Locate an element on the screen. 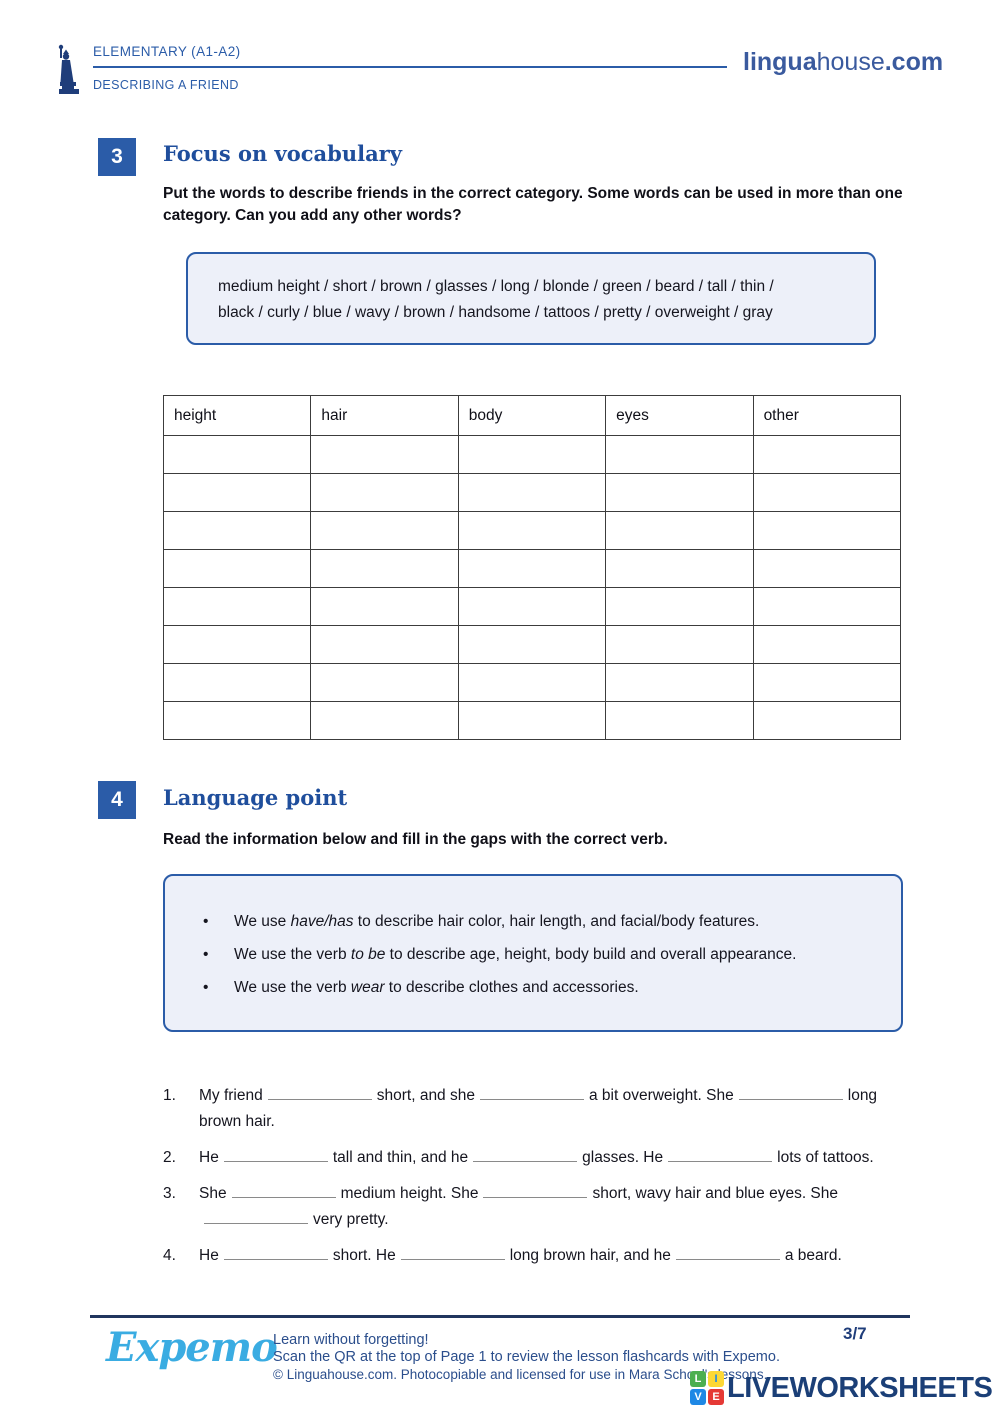  sentence-fragment: lots of tattoos. is located at coordinates (825, 1157).